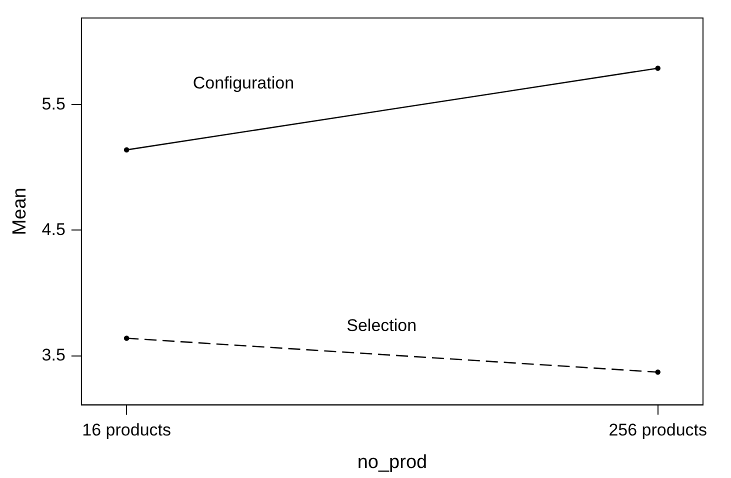  Describe the element at coordinates (54, 104) in the screenshot. I see `y-tick-label: 5.5` at that location.